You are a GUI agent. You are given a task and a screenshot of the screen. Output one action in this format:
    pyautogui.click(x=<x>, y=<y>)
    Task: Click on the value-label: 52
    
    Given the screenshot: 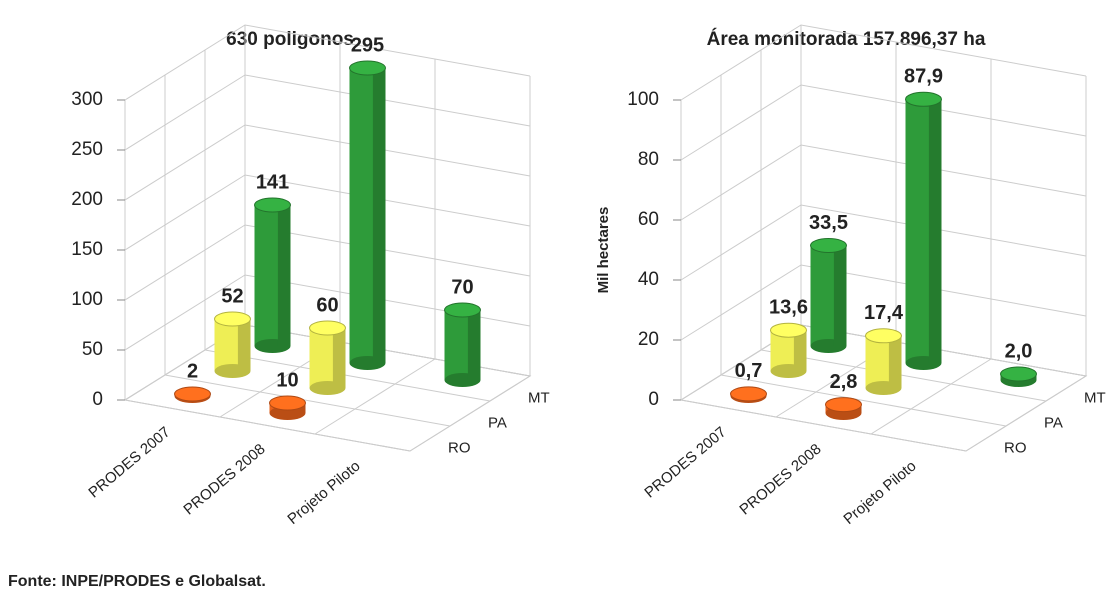 What is the action you would take?
    pyautogui.click(x=232, y=296)
    